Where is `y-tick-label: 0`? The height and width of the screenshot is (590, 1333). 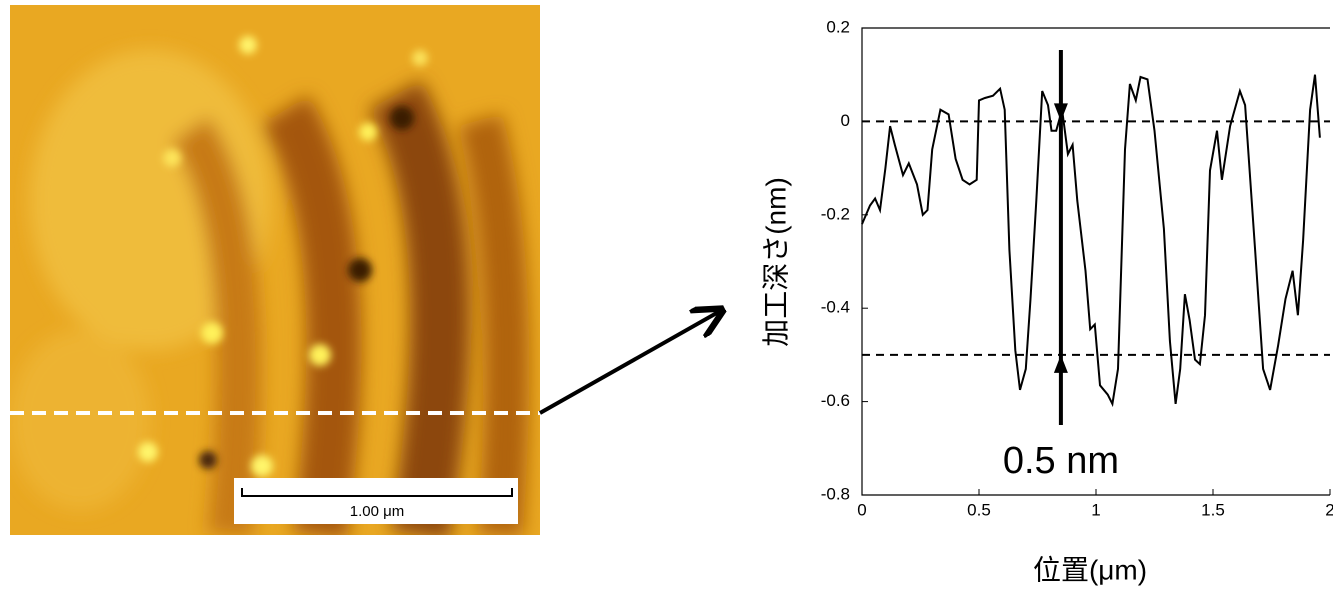 y-tick-label: 0 is located at coordinates (845, 120).